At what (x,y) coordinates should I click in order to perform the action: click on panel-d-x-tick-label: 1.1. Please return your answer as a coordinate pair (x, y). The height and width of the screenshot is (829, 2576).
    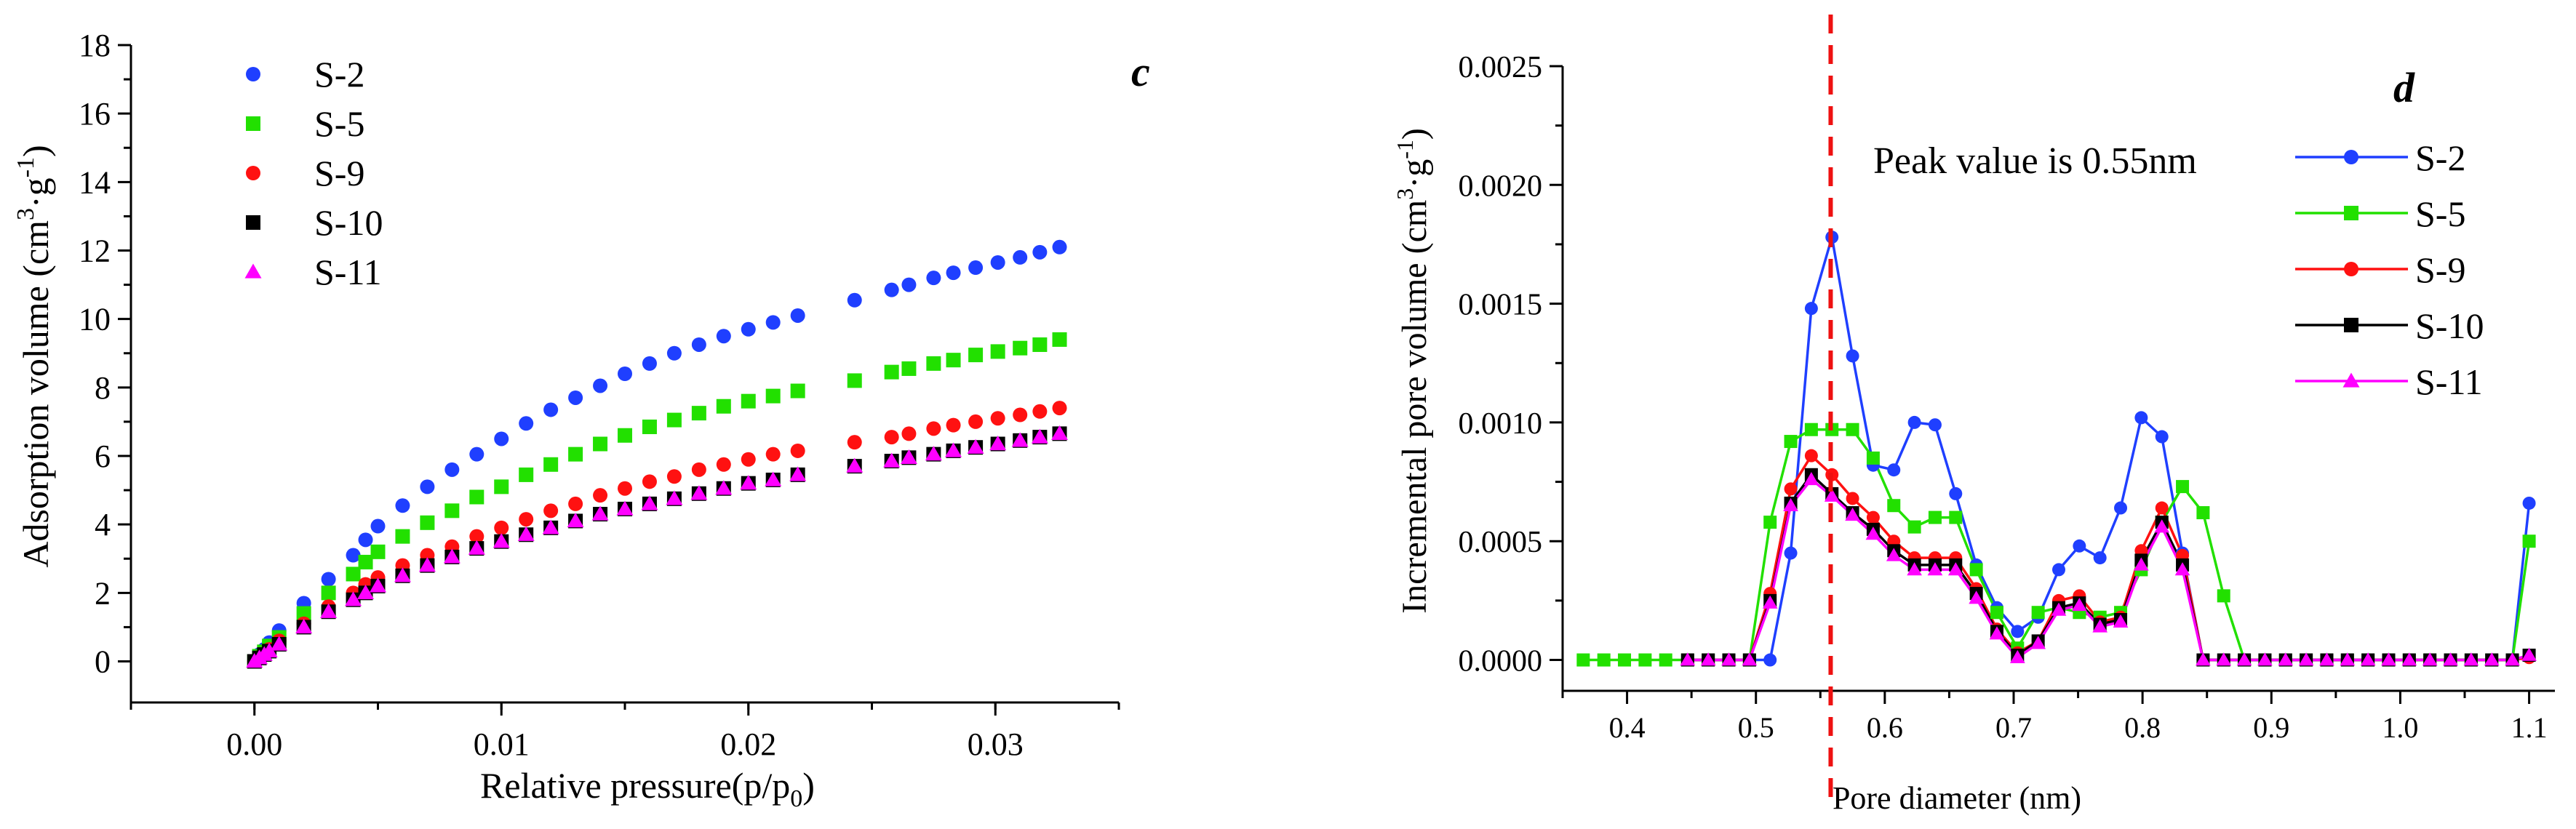
    Looking at the image, I should click on (2529, 727).